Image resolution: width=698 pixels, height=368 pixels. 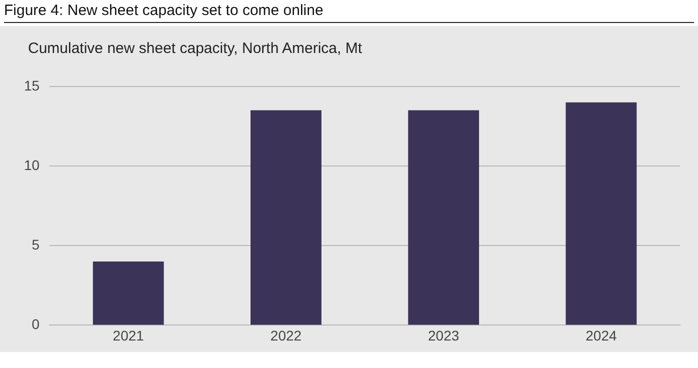 I want to click on x-tick-label: 2022, so click(x=286, y=335).